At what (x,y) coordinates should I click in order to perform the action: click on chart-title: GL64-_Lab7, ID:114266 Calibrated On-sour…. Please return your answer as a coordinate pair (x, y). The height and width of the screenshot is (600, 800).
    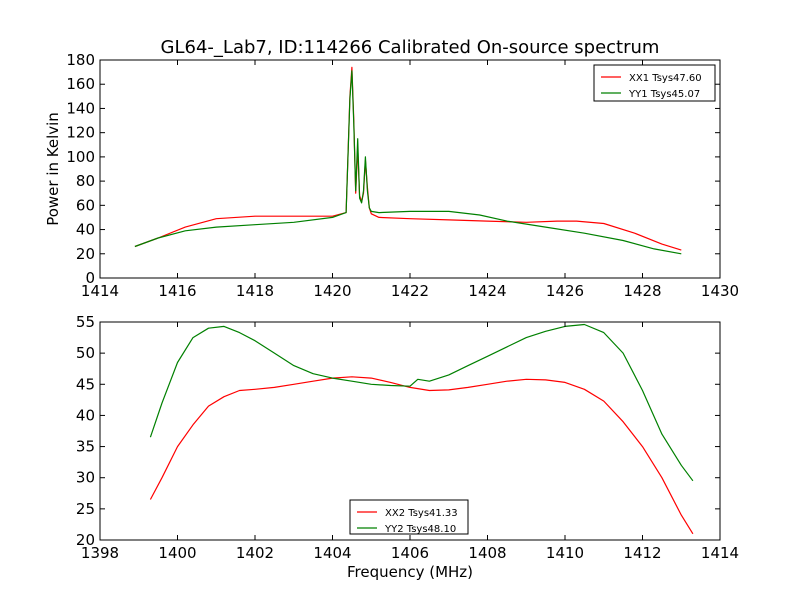
    Looking at the image, I should click on (410, 47).